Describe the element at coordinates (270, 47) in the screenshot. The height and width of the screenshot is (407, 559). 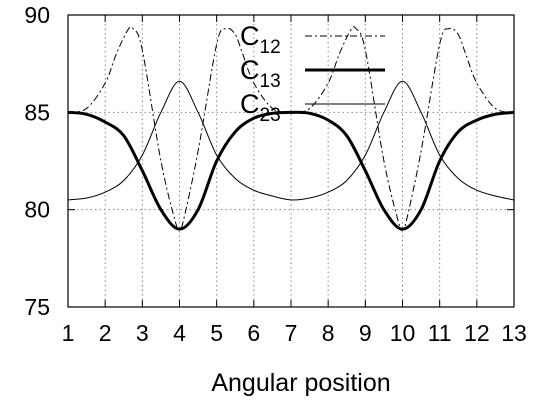
I see `legend-label-subscript: 12` at that location.